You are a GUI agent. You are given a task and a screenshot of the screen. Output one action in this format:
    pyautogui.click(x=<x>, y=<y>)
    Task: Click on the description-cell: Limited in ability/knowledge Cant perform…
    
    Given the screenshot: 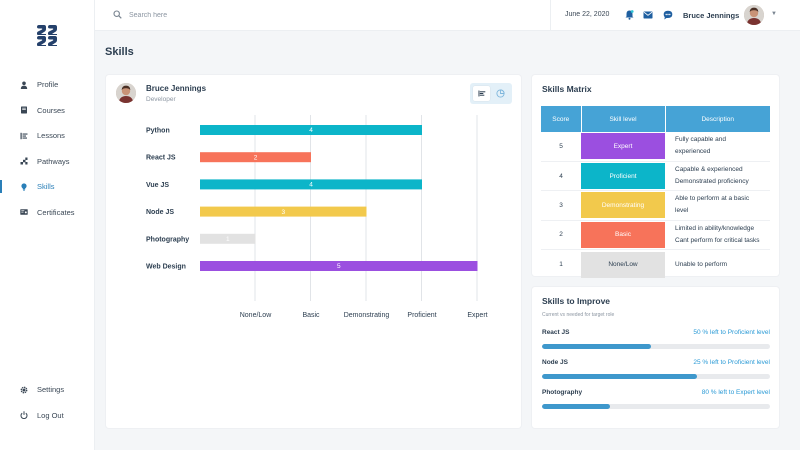 What is the action you would take?
    pyautogui.click(x=717, y=235)
    